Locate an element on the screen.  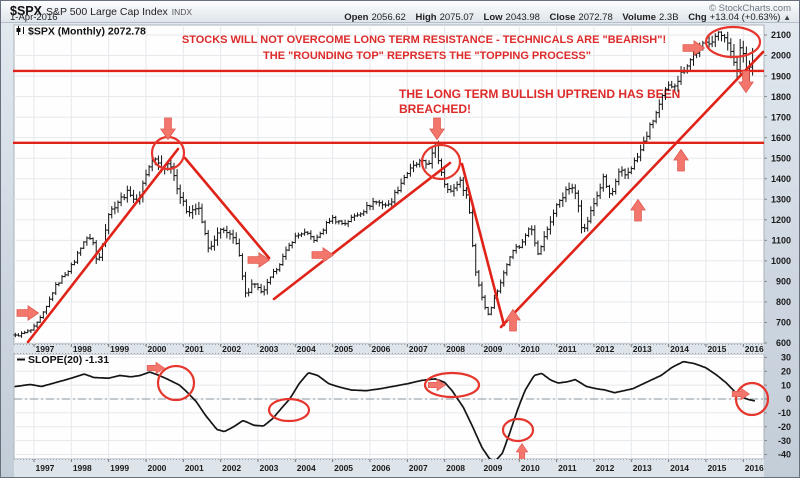
symbol-row: $SPX S&P 500 Large Cap Index INDX is located at coordinates (101, 11).